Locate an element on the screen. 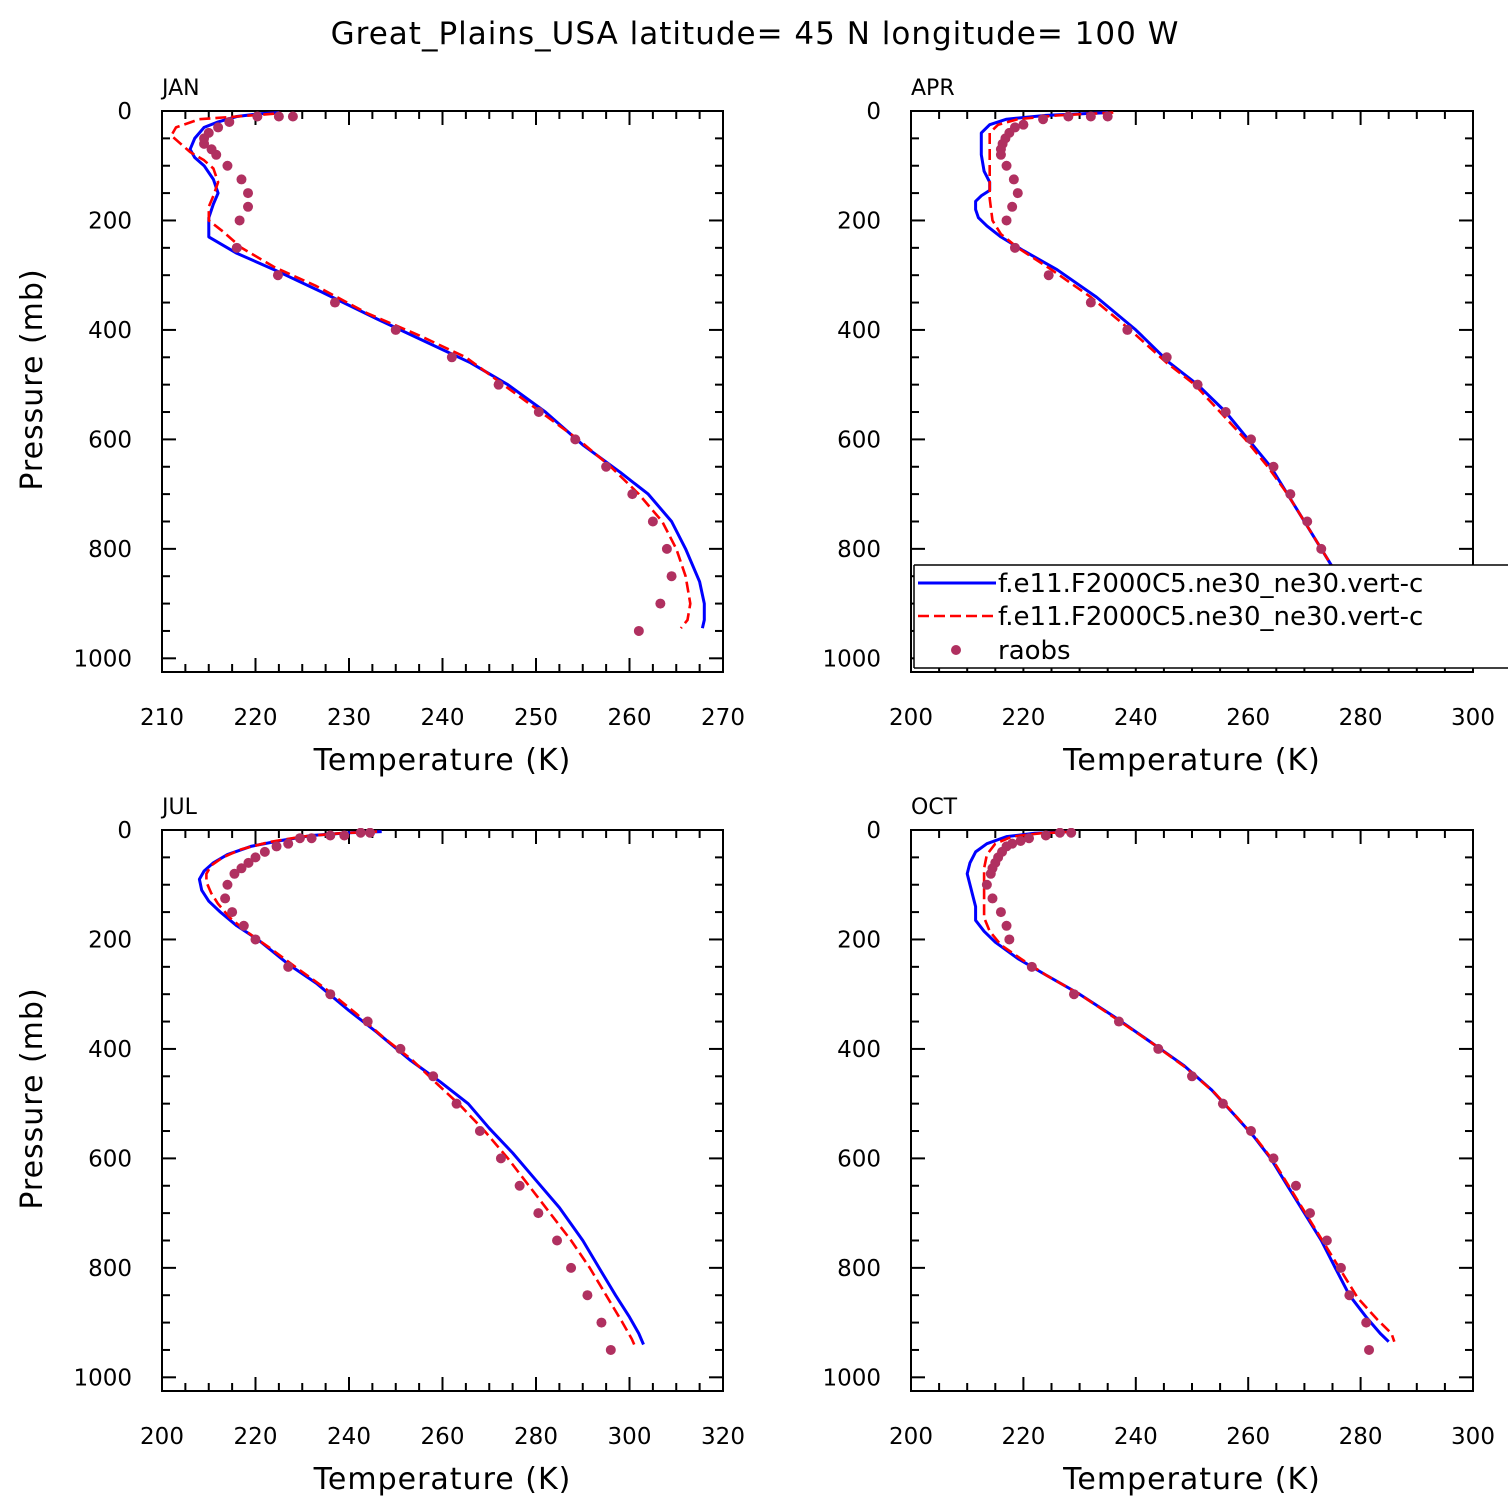 This screenshot has height=1510, width=1510. x-tick-label: 300 is located at coordinates (1473, 718).